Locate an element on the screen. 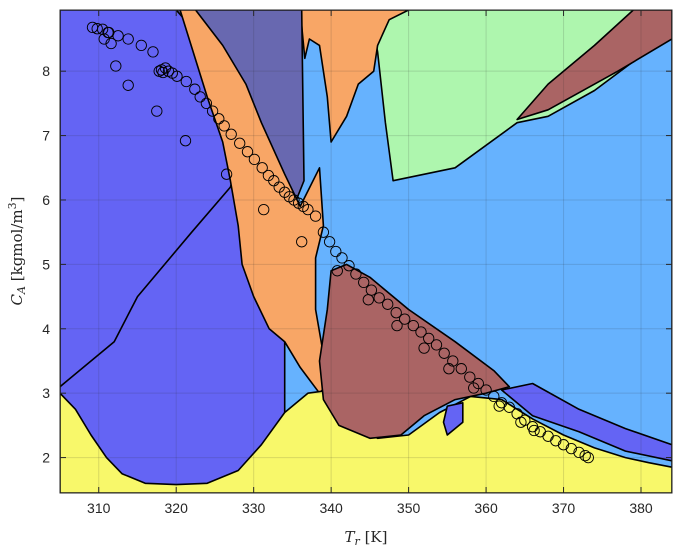  region-blue_strip is located at coordinates (586, 422).